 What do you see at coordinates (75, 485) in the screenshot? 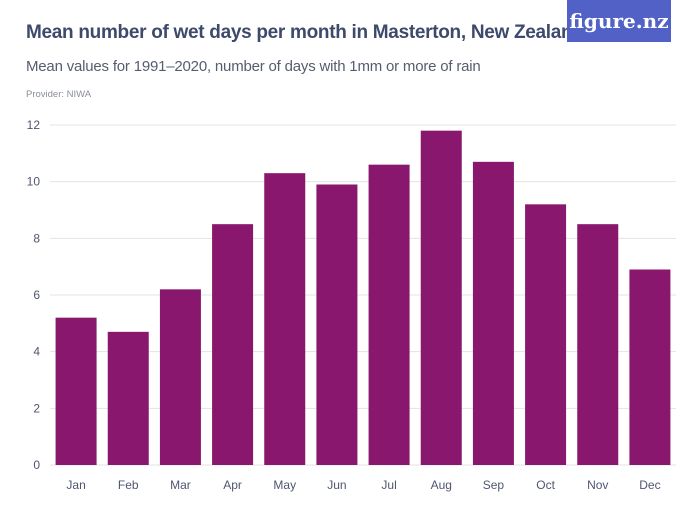
I see `x-tick-label: Jan` at bounding box center [75, 485].